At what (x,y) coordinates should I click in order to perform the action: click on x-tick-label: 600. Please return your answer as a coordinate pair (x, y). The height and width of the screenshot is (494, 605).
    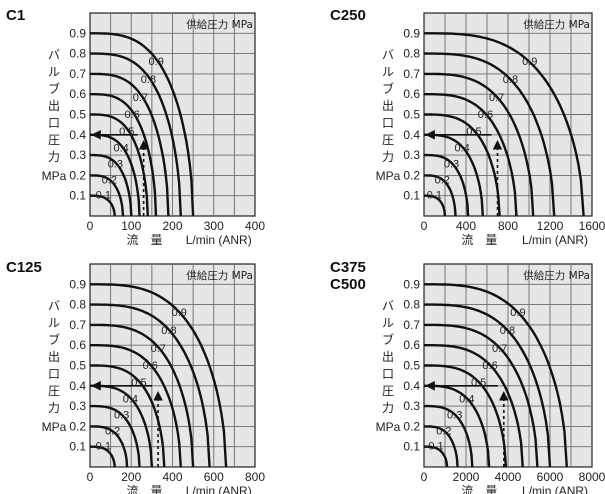
    Looking at the image, I should click on (214, 477).